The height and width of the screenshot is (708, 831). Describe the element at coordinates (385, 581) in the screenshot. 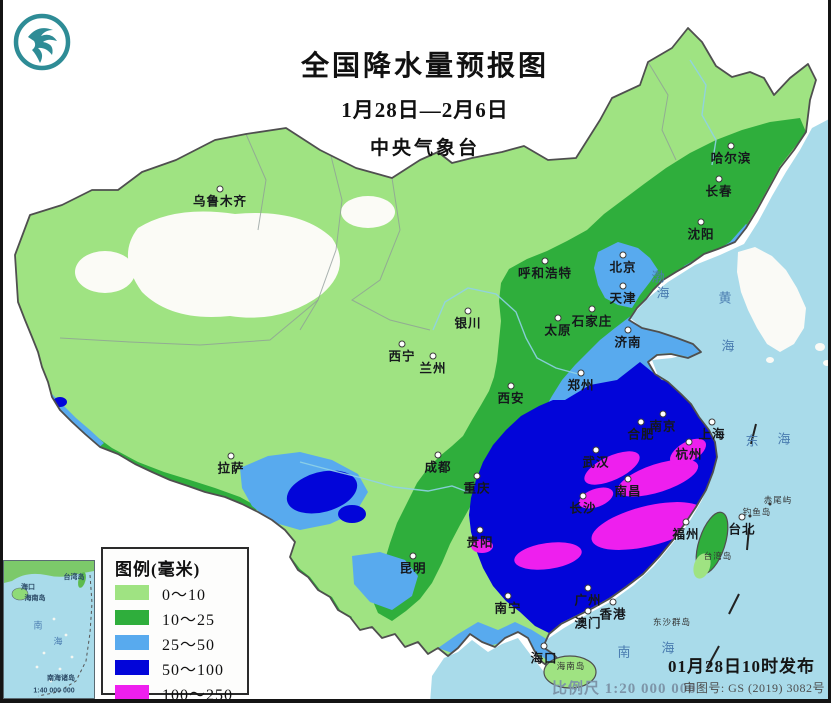

I see `region-rain-25-50-yunnan-south` at that location.